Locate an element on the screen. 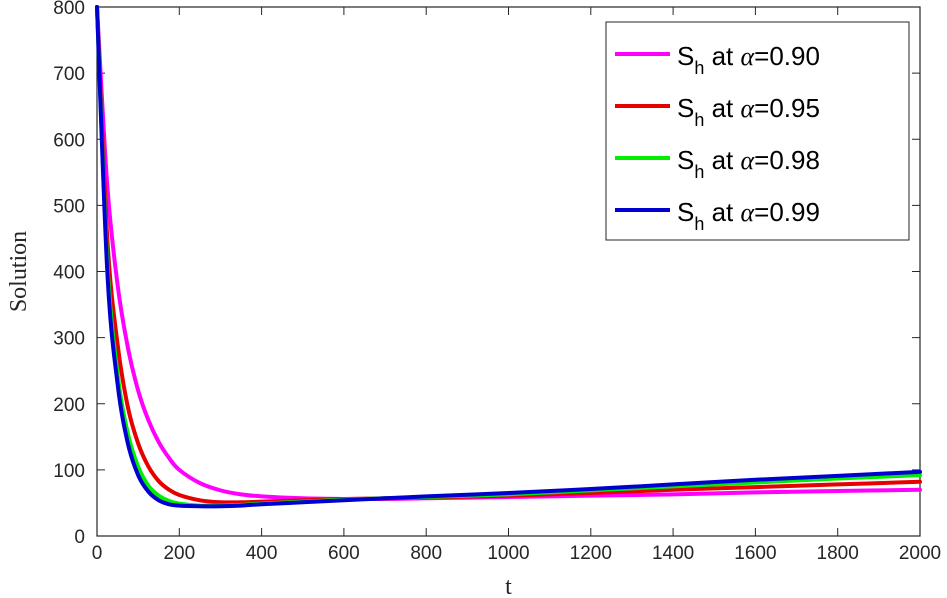 This screenshot has height=598, width=947. x-tick-label: 2000 is located at coordinates (920, 553).